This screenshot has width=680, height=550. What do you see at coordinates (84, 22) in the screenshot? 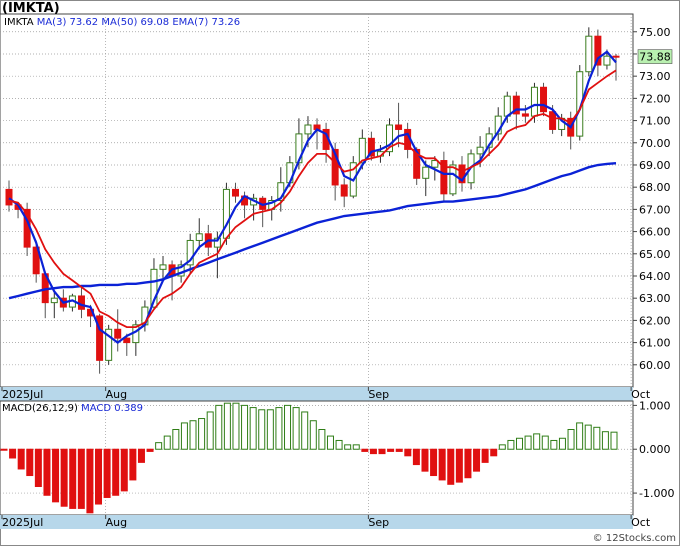
I see `legend-value: 73.62` at bounding box center [84, 22].